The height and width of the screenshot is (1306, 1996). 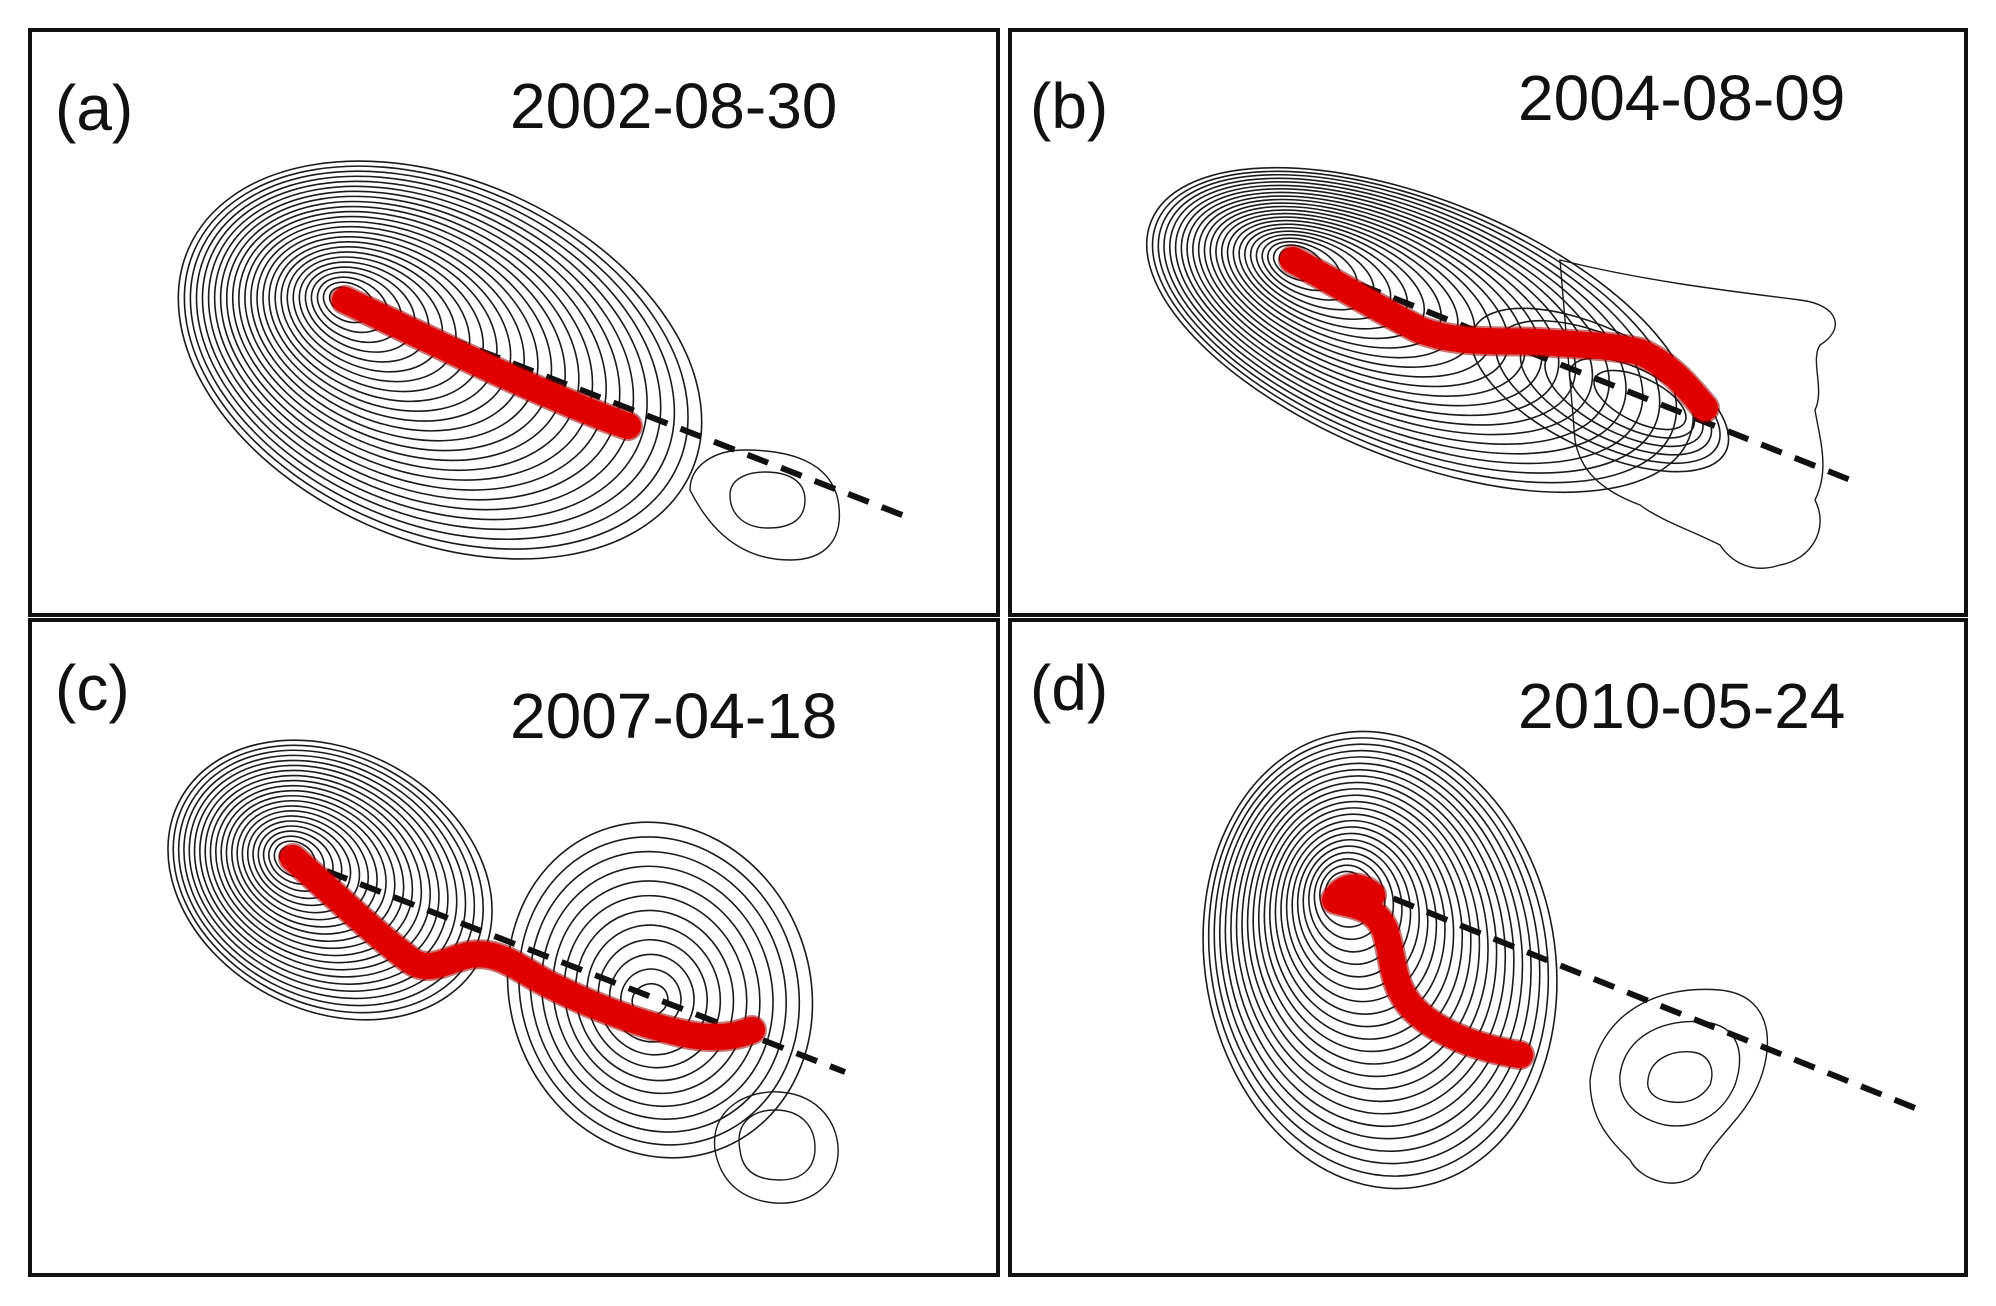 What do you see at coordinates (92, 688) in the screenshot?
I see `panel-c-label: (c)` at bounding box center [92, 688].